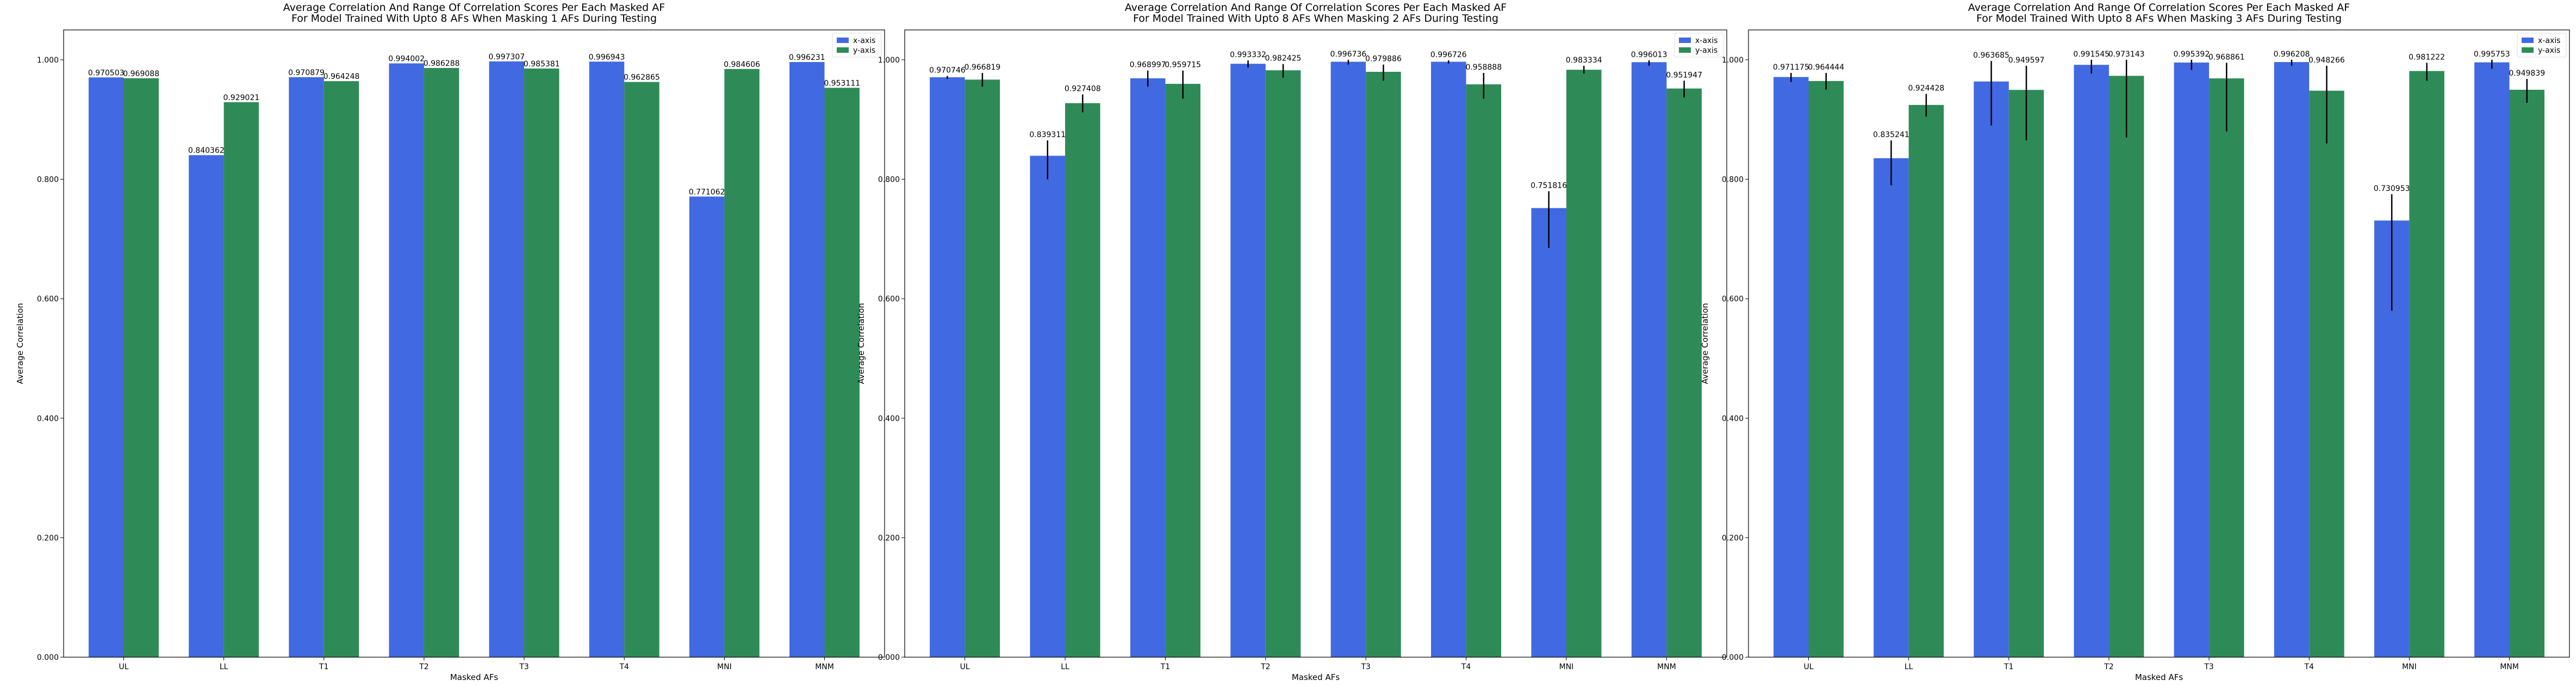 This screenshot has height=686, width=2576. What do you see at coordinates (206, 150) in the screenshot?
I see `bar-value-label: 0.840362` at bounding box center [206, 150].